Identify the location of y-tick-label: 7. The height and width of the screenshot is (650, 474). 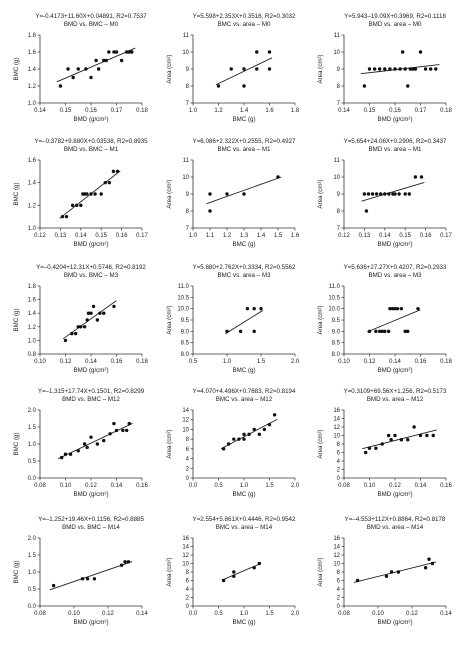
(339, 104).